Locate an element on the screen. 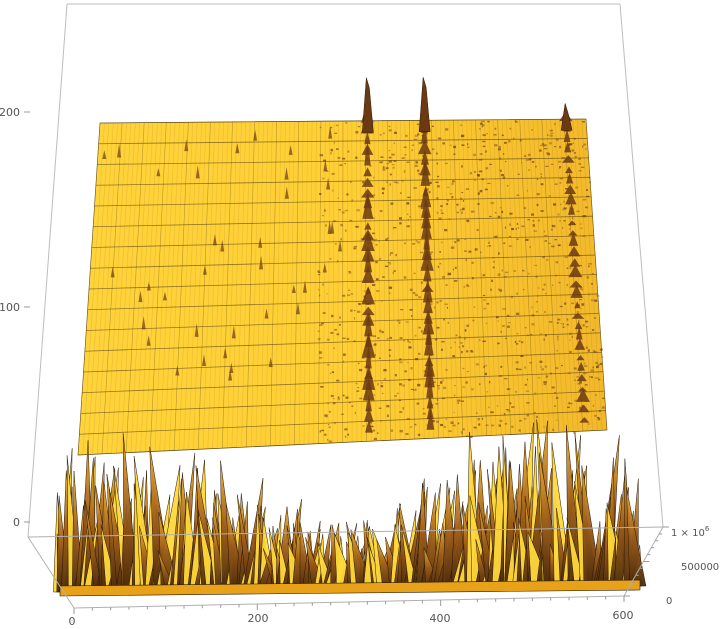  z-tick-label: 500000 is located at coordinates (700, 567).